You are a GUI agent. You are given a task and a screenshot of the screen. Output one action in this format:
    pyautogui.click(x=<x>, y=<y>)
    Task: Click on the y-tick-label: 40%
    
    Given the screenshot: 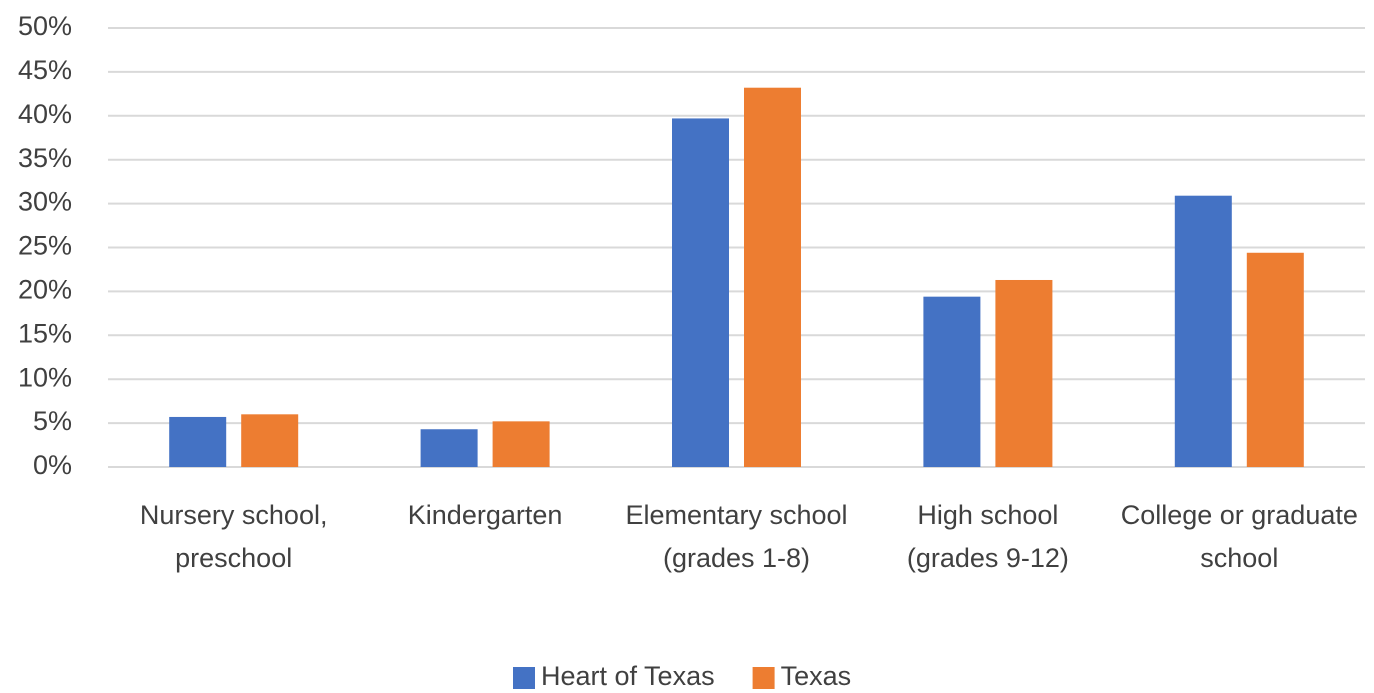 What is the action you would take?
    pyautogui.click(x=45, y=114)
    